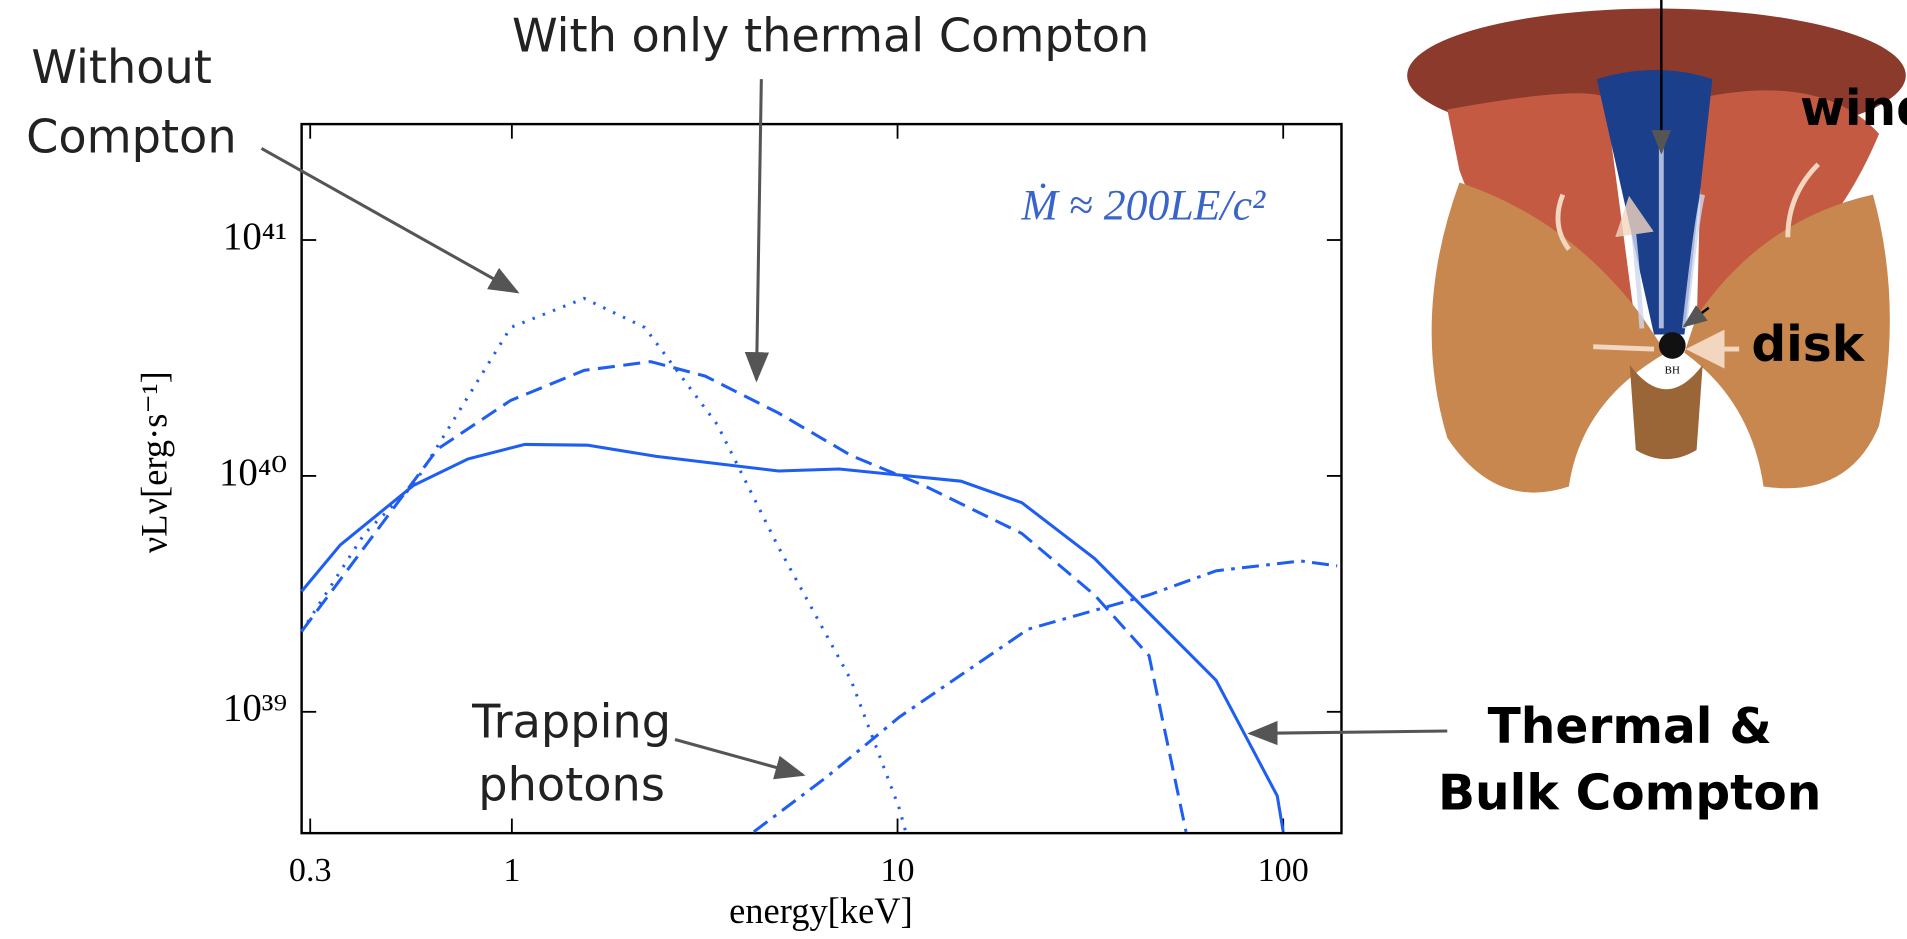 This screenshot has height=939, width=1907. I want to click on x-tick-label: 10, so click(898, 870).